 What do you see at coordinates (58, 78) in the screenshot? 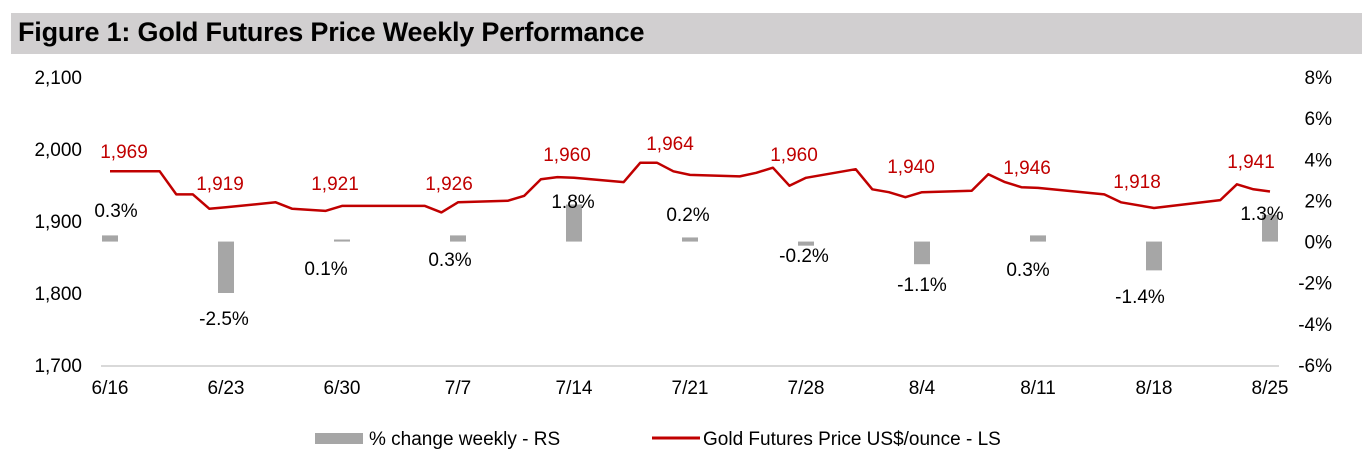
I see `left-axis-tick: 2,100` at bounding box center [58, 78].